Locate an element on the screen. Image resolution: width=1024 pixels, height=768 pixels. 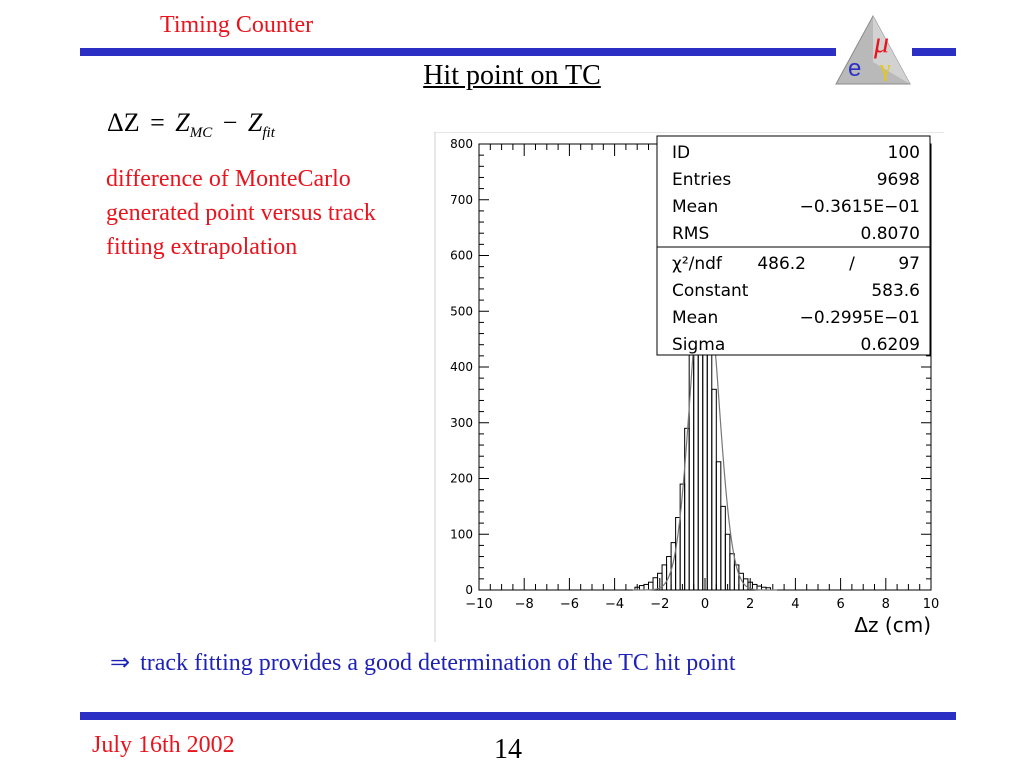
stats-value: −0.3615E−01 is located at coordinates (860, 207).